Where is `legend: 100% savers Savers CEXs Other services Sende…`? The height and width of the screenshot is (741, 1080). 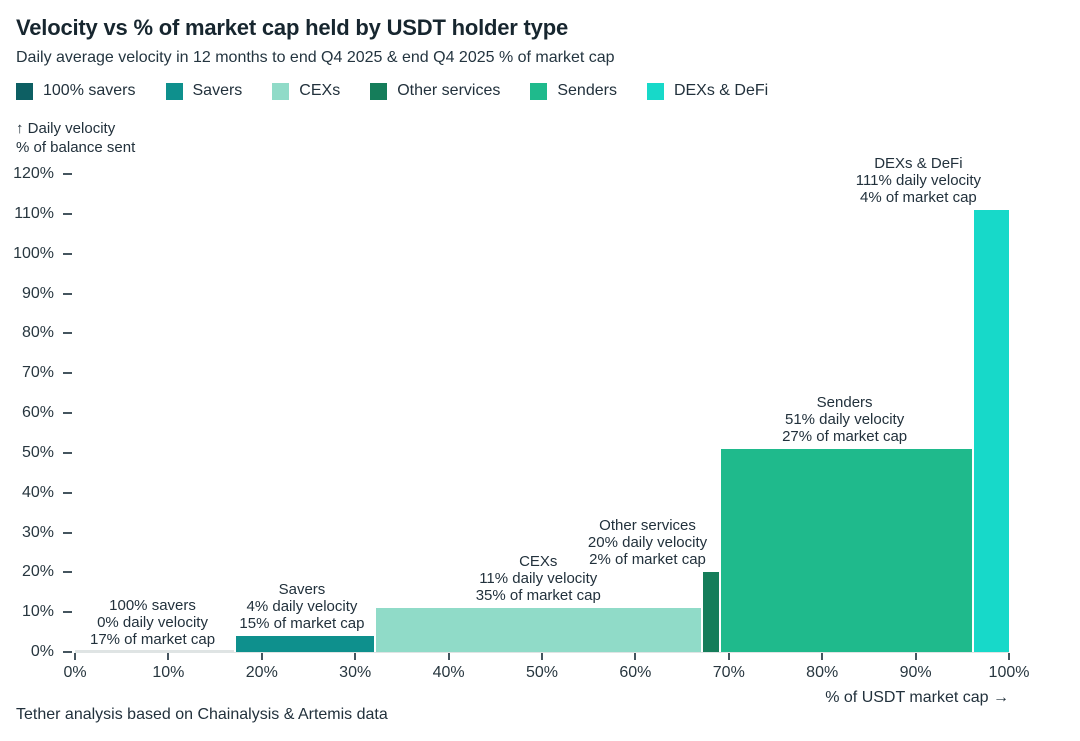
legend: 100% savers Savers CEXs Other services Sende… is located at coordinates (392, 91).